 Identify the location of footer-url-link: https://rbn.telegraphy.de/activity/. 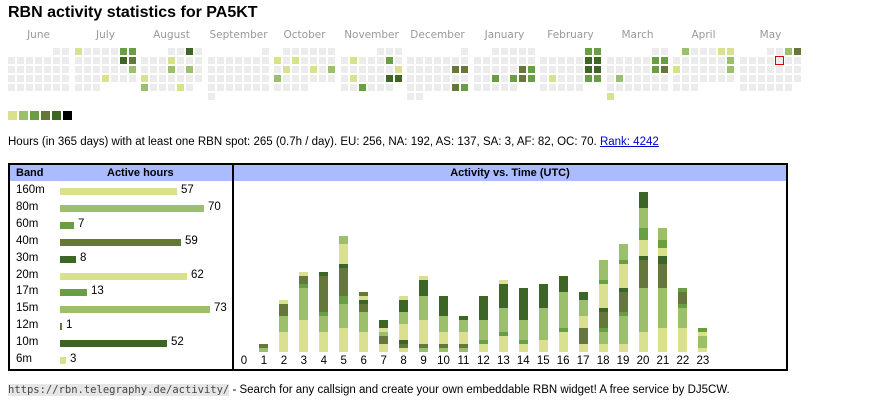
(119, 390).